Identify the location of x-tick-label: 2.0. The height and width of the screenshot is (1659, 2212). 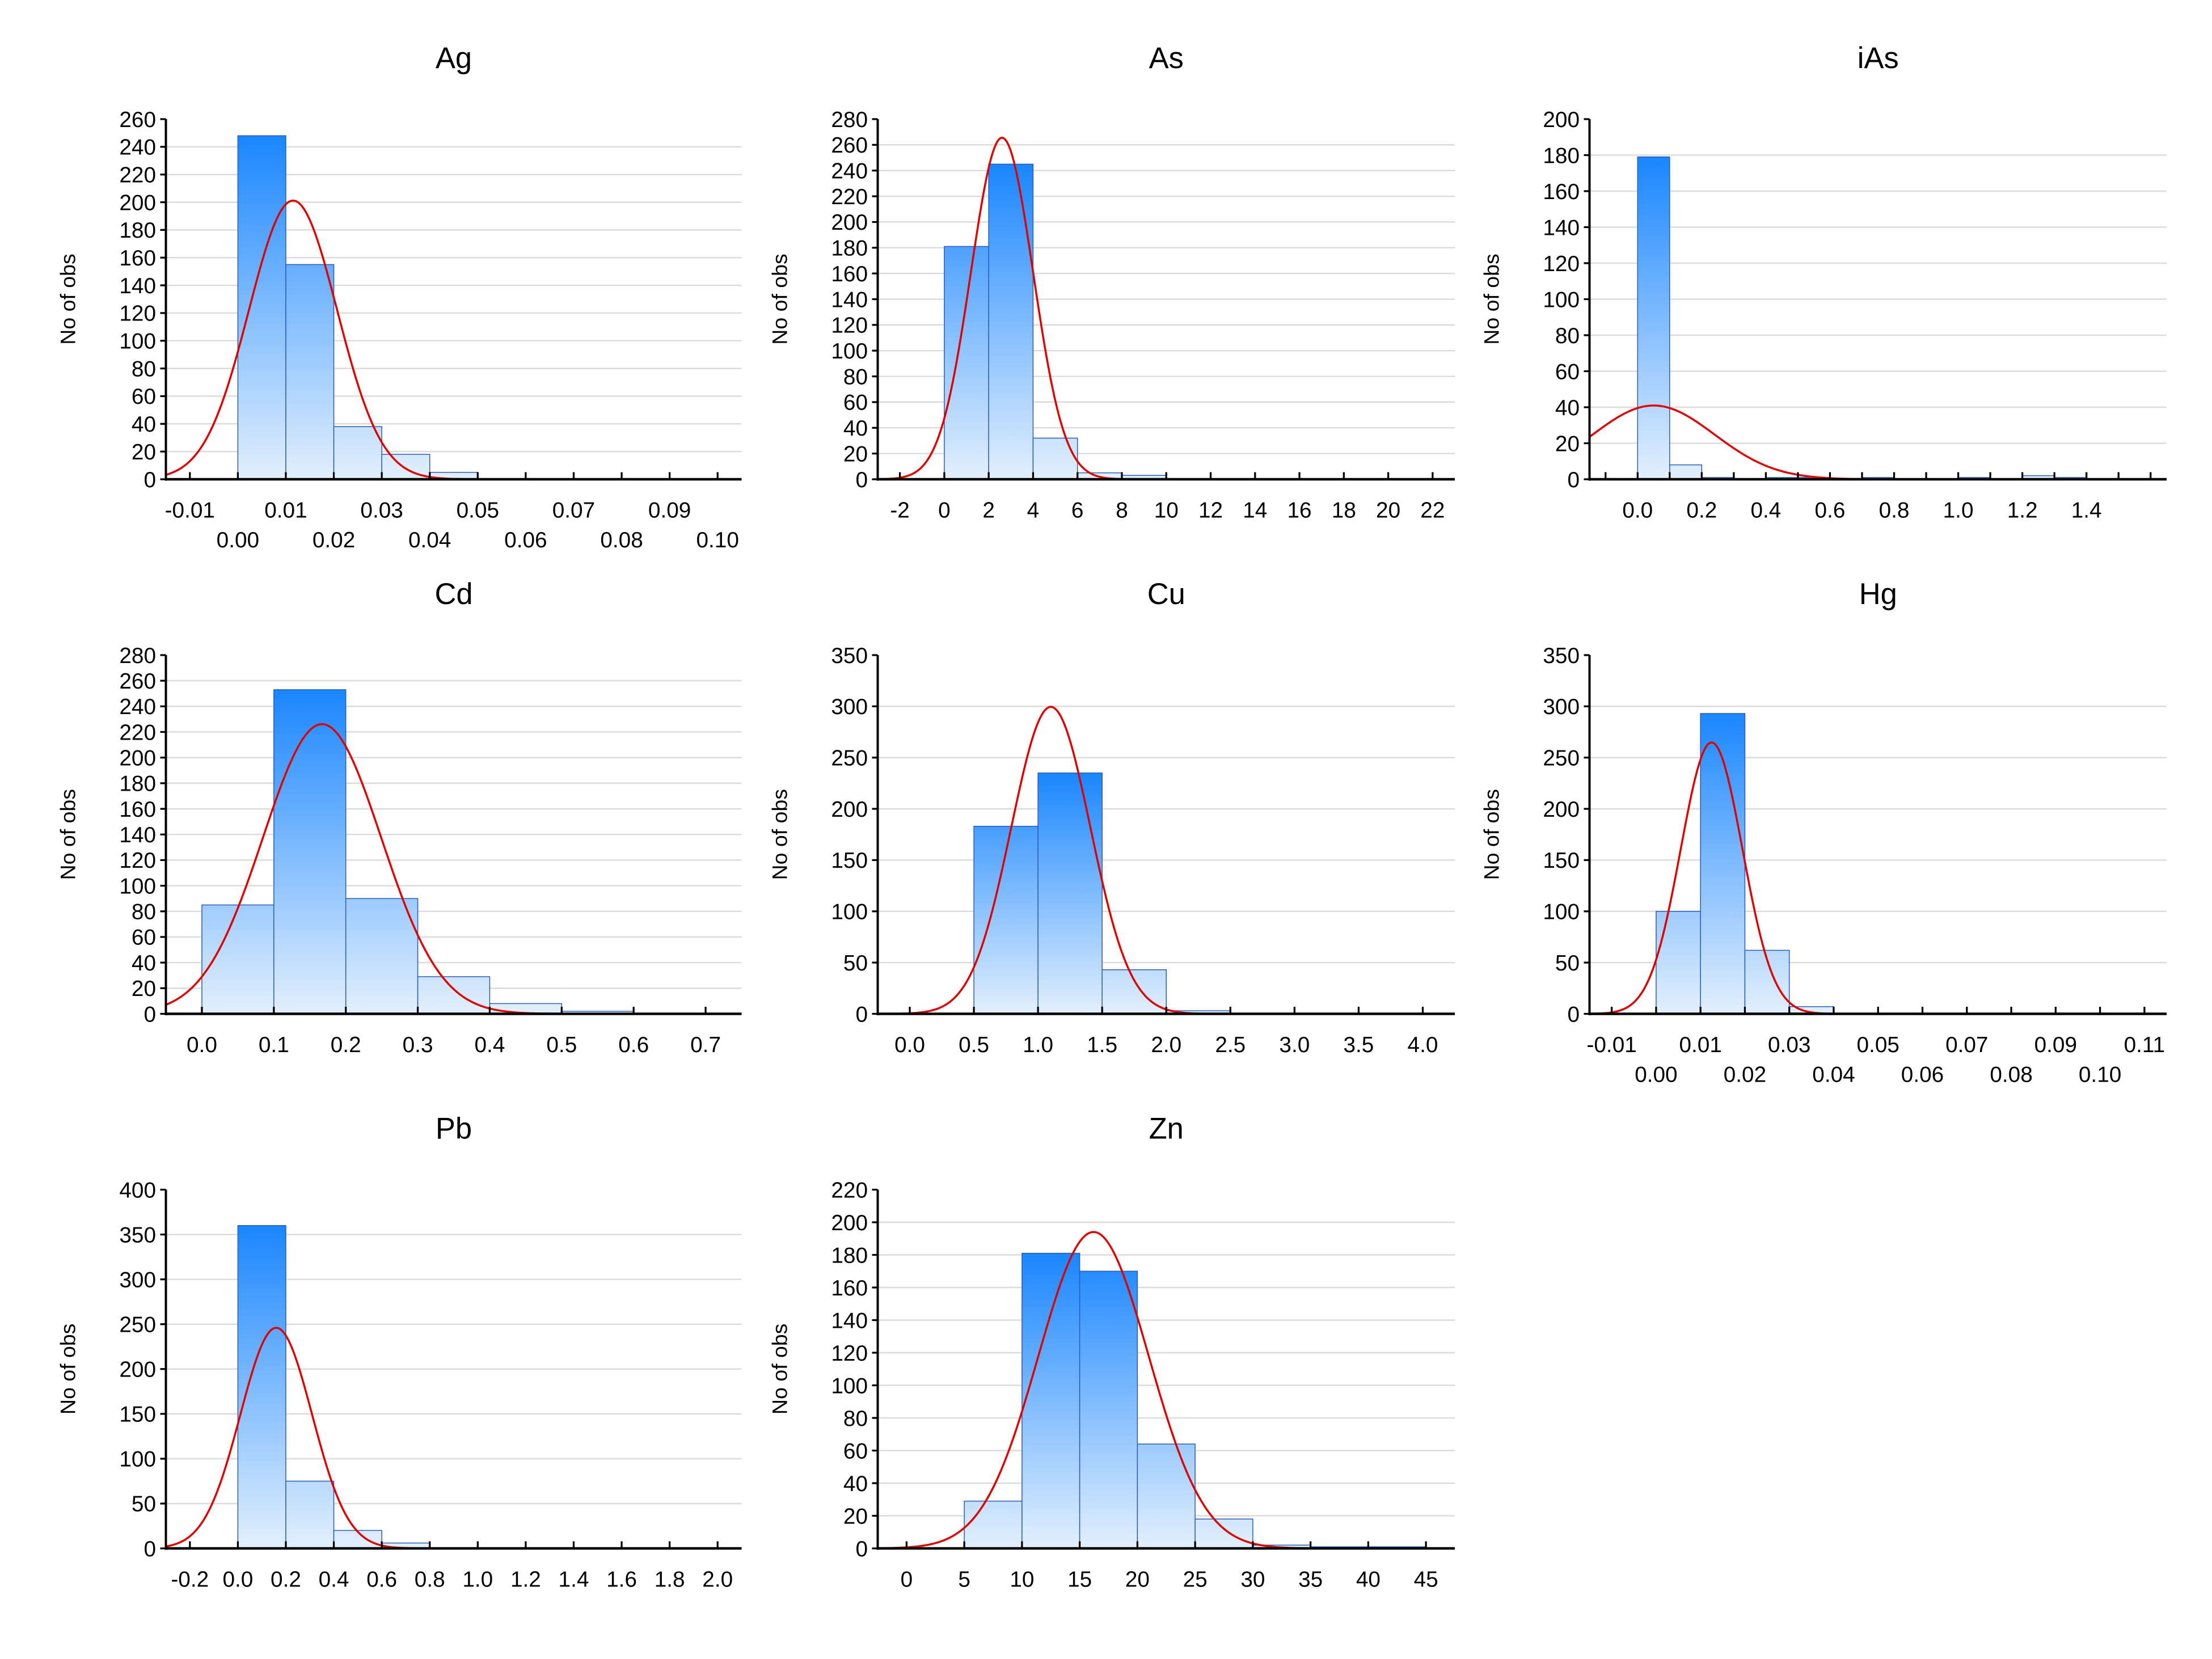
(717, 1580).